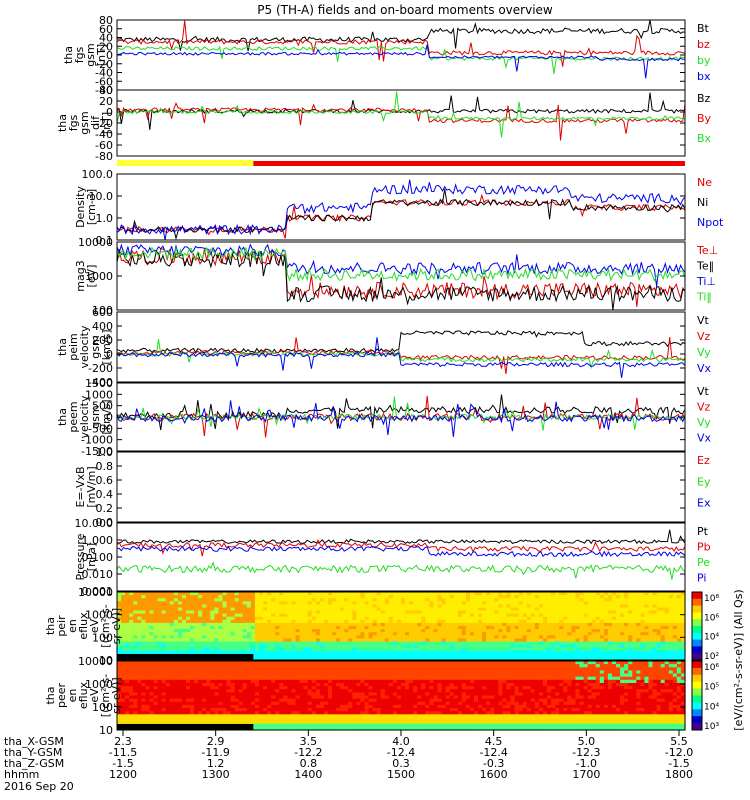 Image resolution: width=750 pixels, height=800 pixels. Describe the element at coordinates (679, 752) in the screenshot. I see `x-tick-label: -12.0` at that location.